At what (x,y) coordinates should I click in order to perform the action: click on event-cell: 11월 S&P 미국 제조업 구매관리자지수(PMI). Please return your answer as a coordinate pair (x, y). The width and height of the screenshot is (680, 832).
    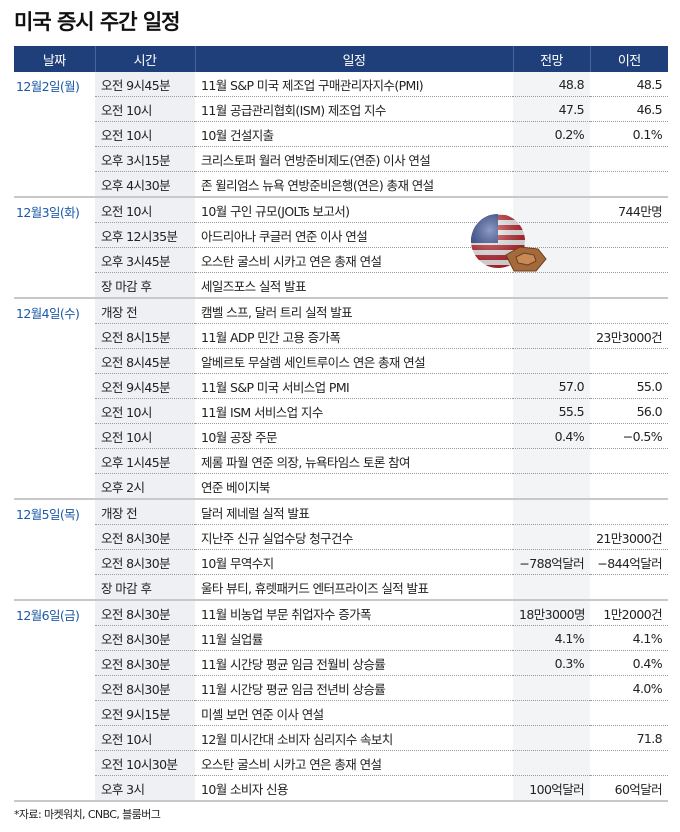
    Looking at the image, I should click on (354, 84).